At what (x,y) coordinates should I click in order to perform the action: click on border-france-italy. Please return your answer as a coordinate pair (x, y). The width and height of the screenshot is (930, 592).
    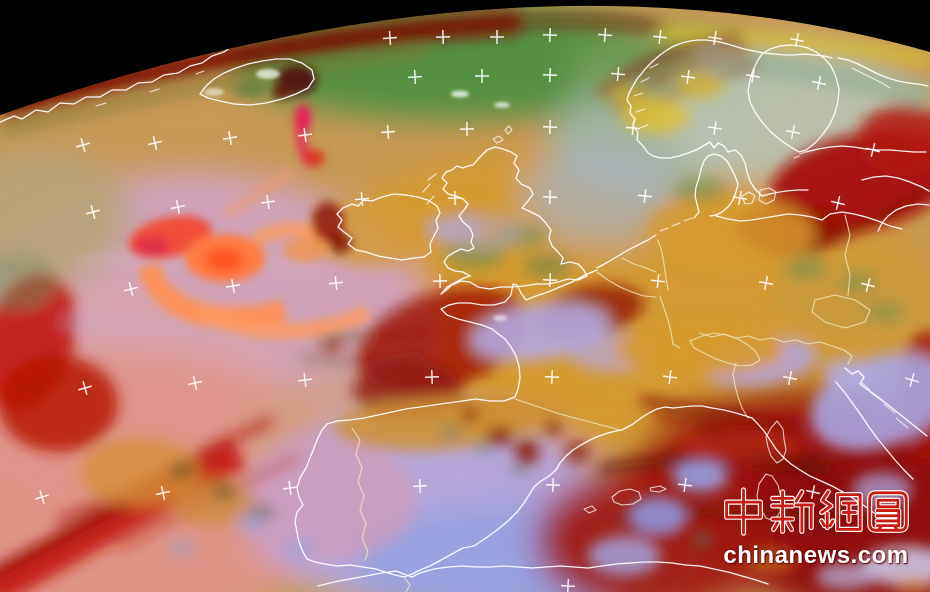
    Looking at the image, I should click on (740, 390).